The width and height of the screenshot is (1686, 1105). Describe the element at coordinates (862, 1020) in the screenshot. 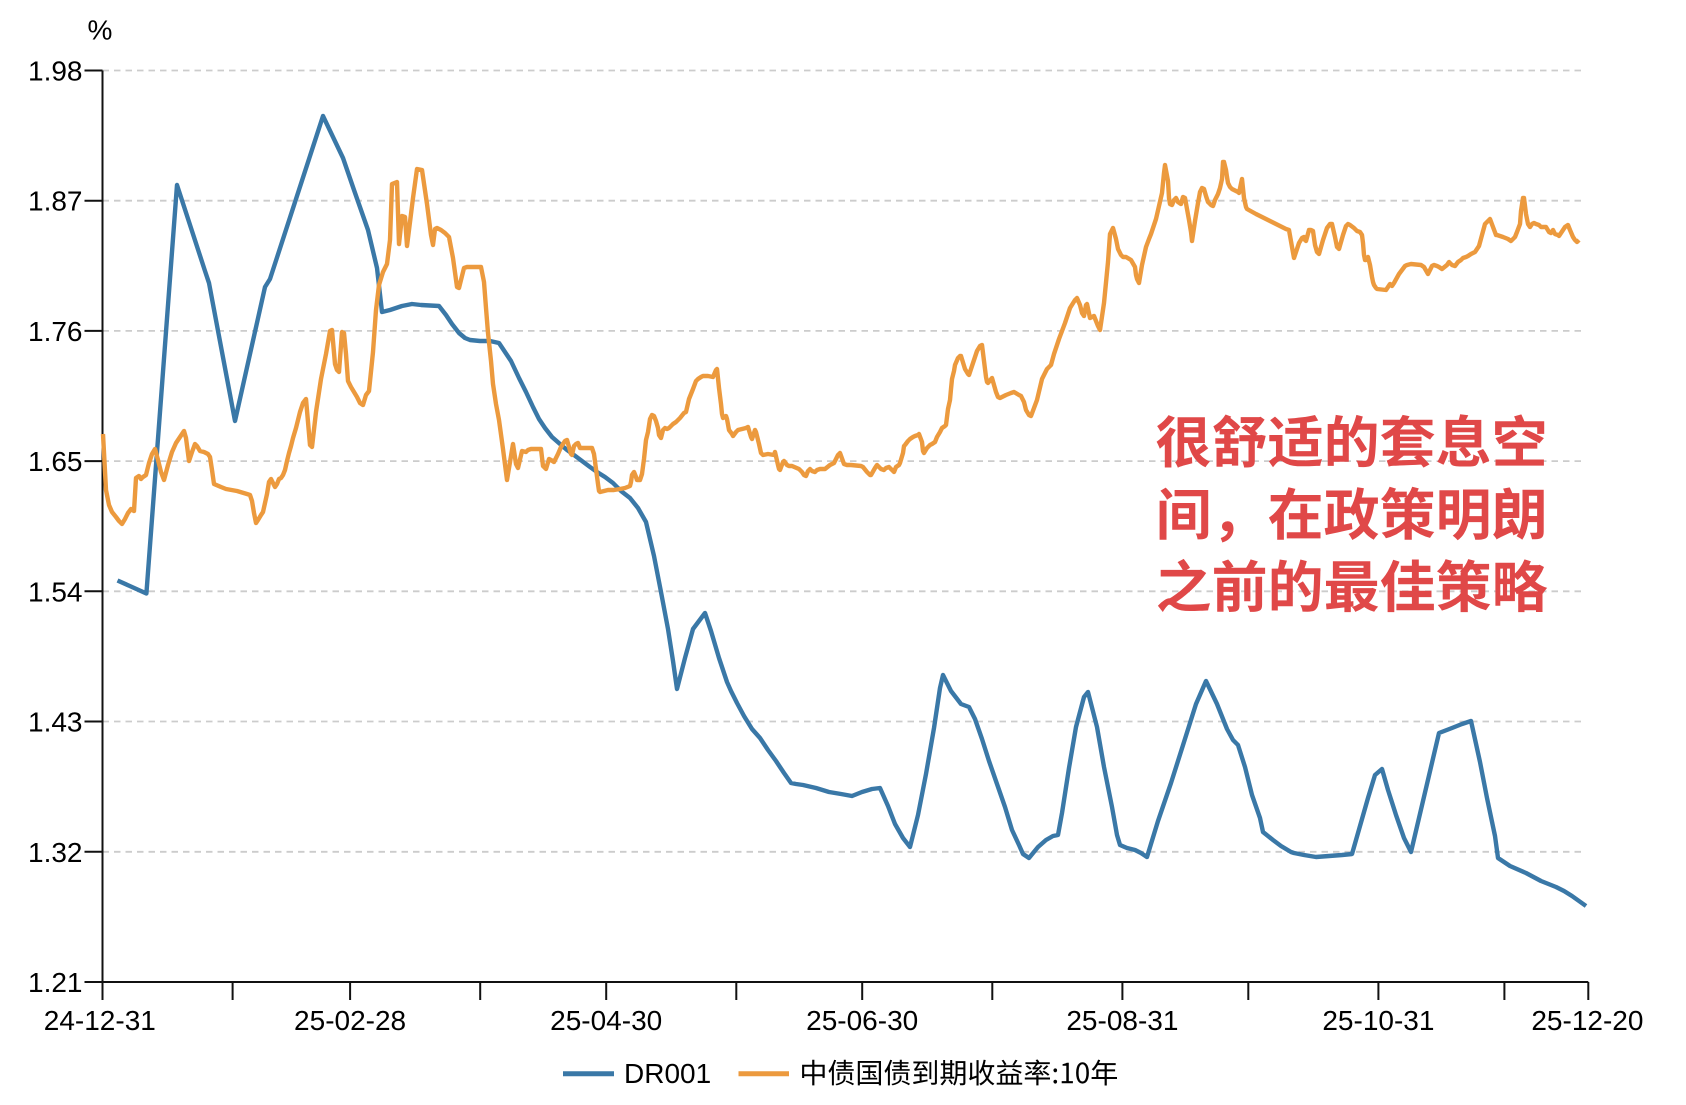

I see `svg-text: 25-06-30` at that location.